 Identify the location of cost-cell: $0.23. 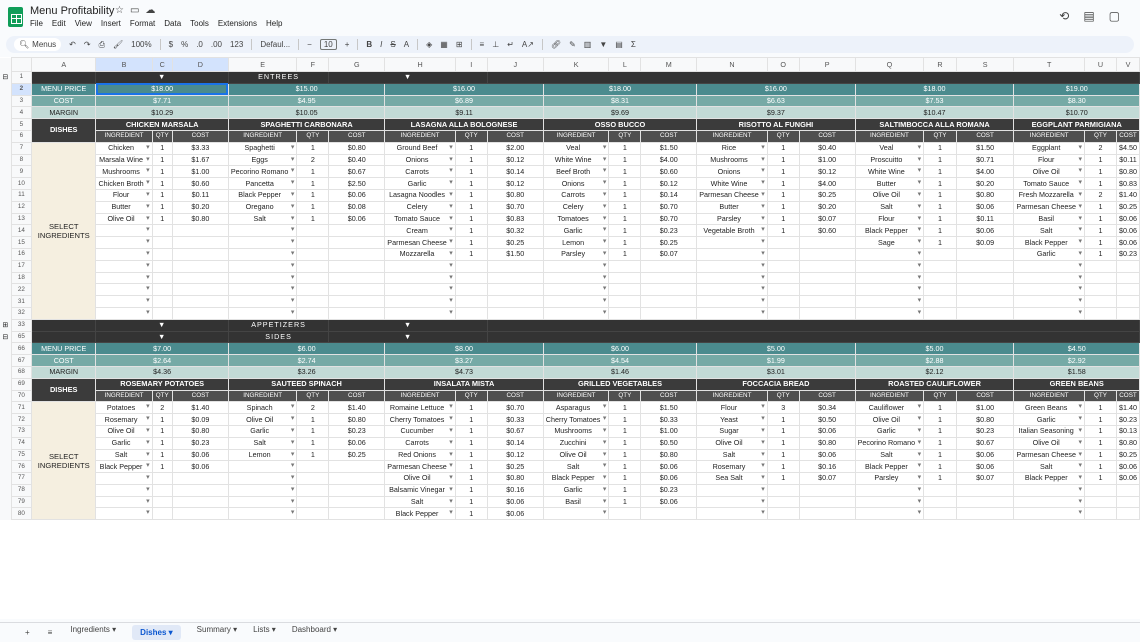
(1128, 419).